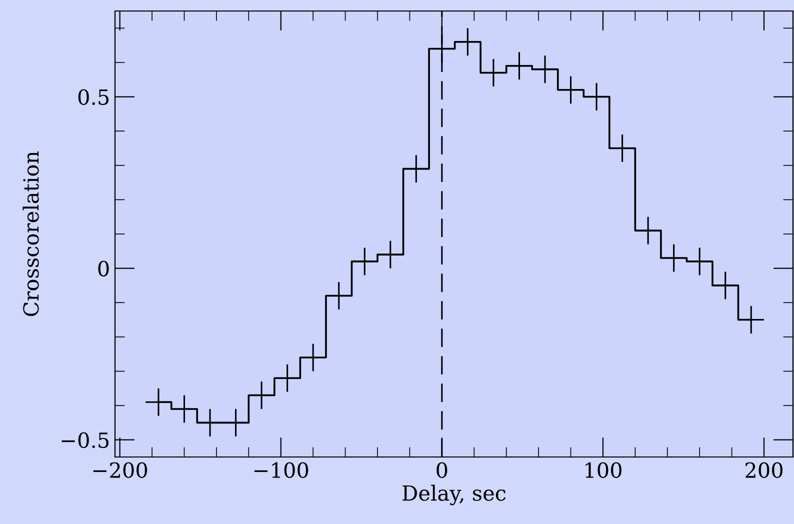 The image size is (794, 524). What do you see at coordinates (604, 470) in the screenshot?
I see `x-tick-label: 100` at bounding box center [604, 470].